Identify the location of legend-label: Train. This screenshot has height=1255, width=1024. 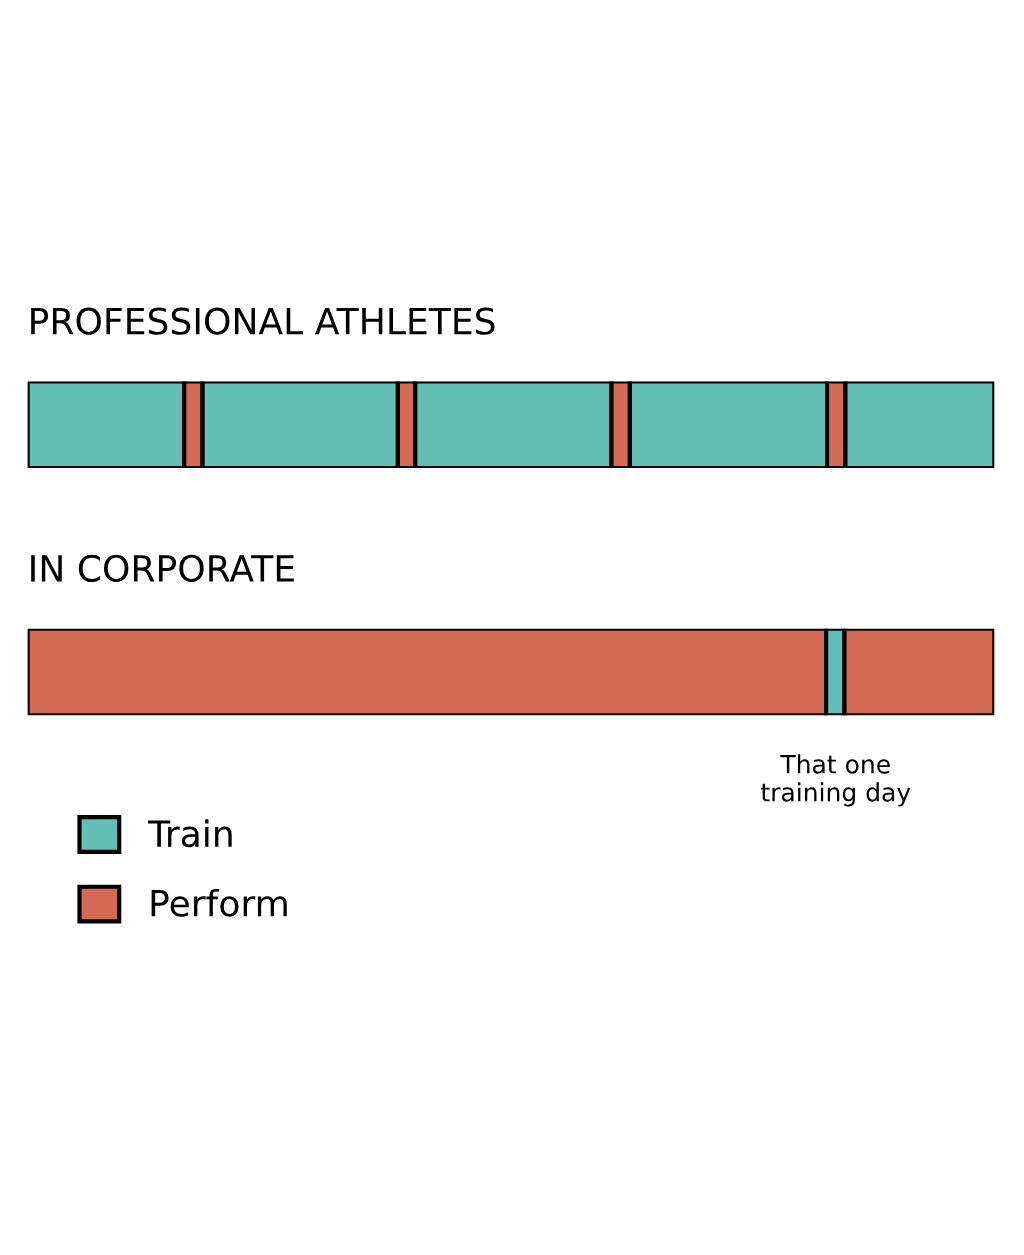
(189, 833).